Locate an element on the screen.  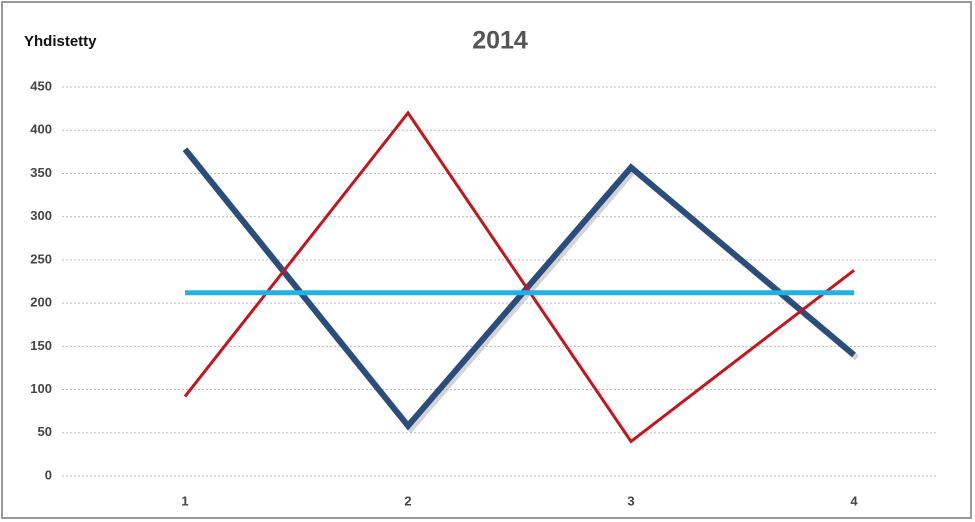
y-tick-label: 250 is located at coordinates (41, 258).